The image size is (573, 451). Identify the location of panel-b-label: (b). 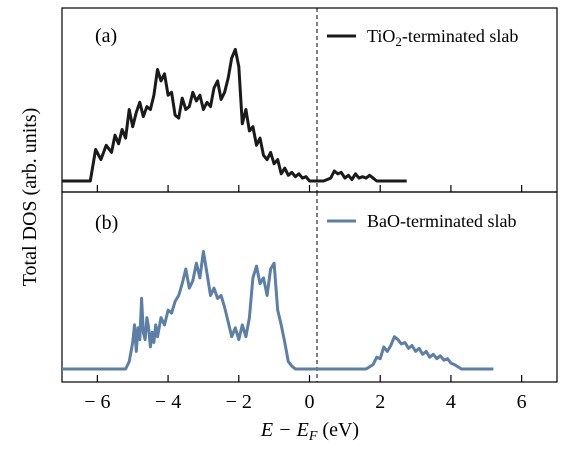
(106, 223).